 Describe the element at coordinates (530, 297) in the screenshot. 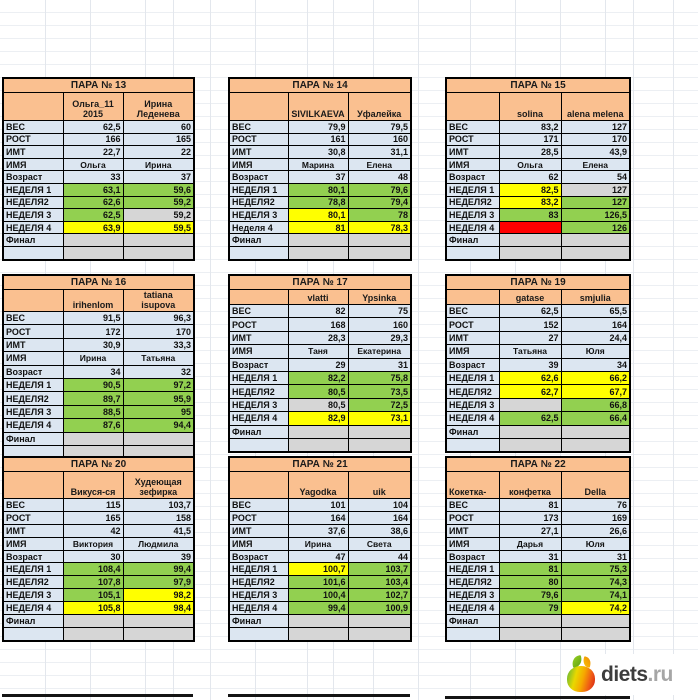

I see `participant1-name: gatase` at that location.